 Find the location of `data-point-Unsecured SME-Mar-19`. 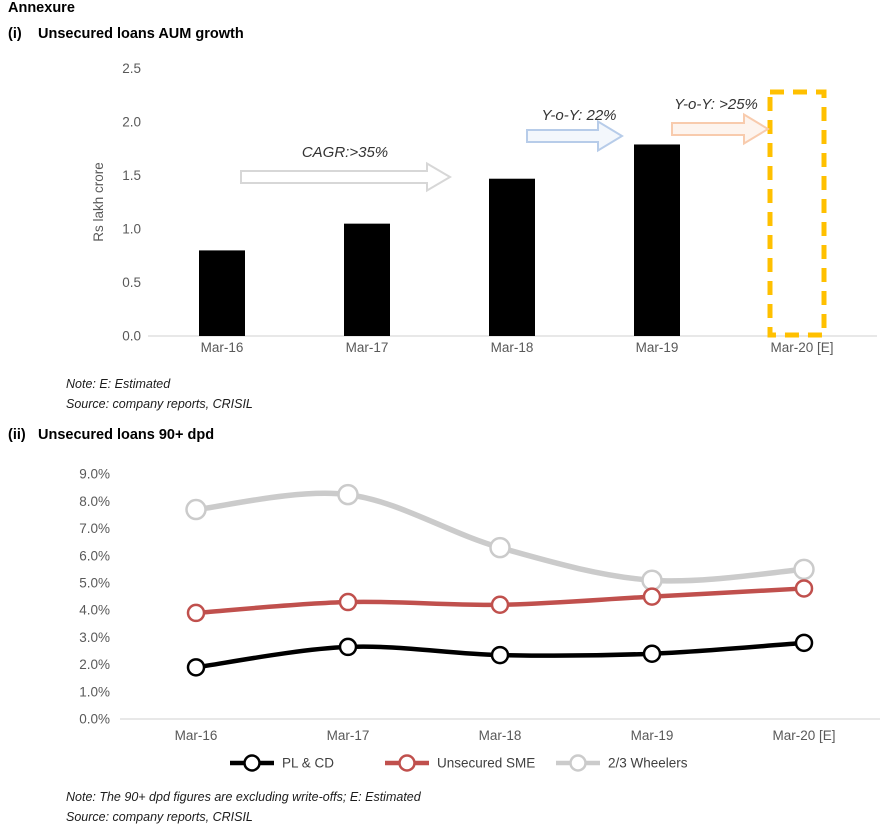

data-point-Unsecured SME-Mar-19 is located at coordinates (652, 596).